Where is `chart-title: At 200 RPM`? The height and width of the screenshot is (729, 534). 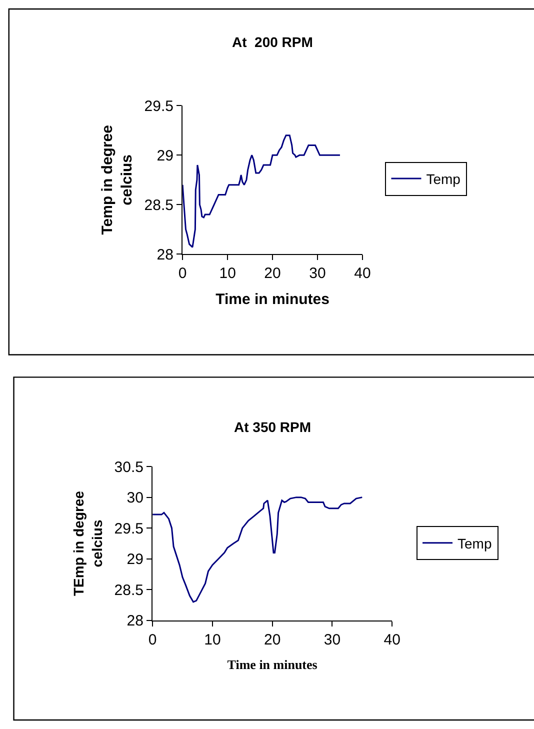 chart-title: At 200 RPM is located at coordinates (272, 42).